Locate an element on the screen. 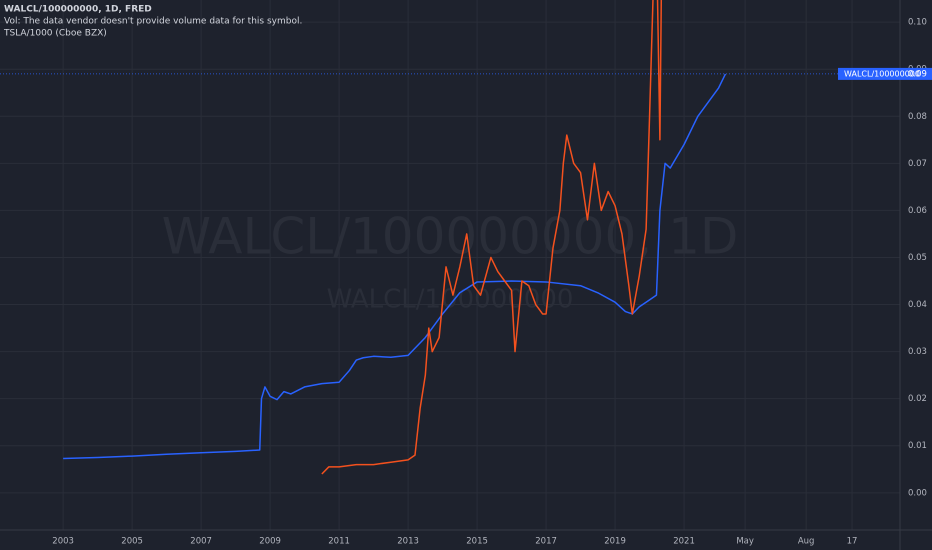 This screenshot has height=550, width=932. last-value-name: WALCL/100000000 is located at coordinates (882, 73).